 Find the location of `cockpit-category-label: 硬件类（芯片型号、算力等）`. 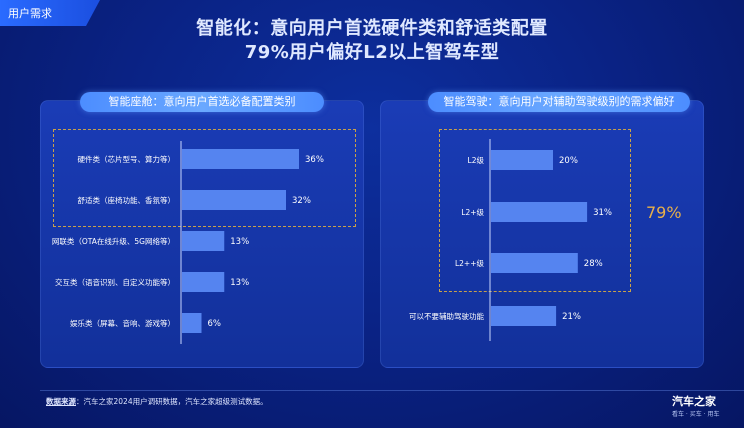

cockpit-category-label: 硬件类（芯片型号、算力等） is located at coordinates (127, 159).